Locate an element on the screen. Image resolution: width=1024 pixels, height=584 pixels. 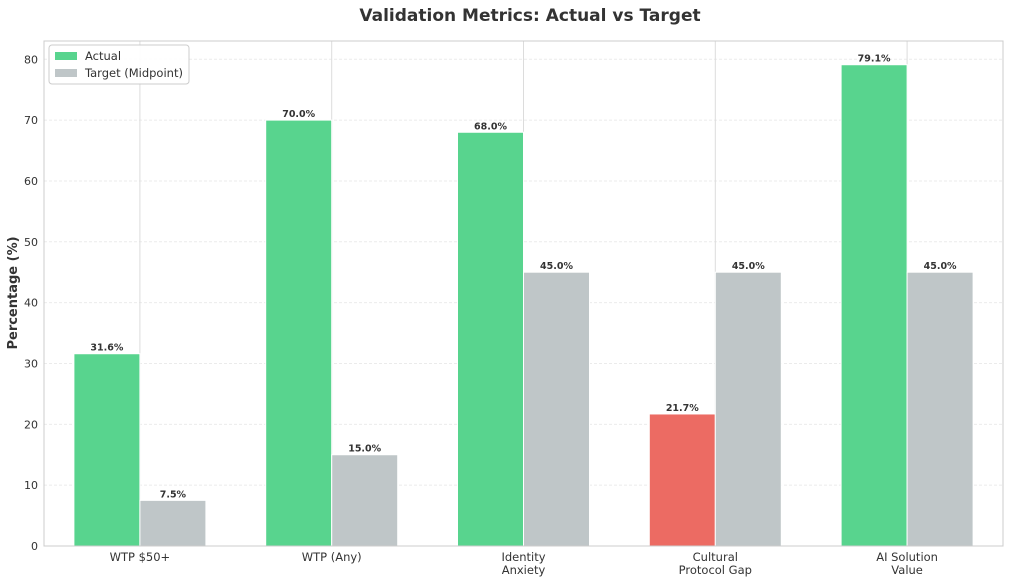
legend-label-actual: Actual is located at coordinates (103, 56).